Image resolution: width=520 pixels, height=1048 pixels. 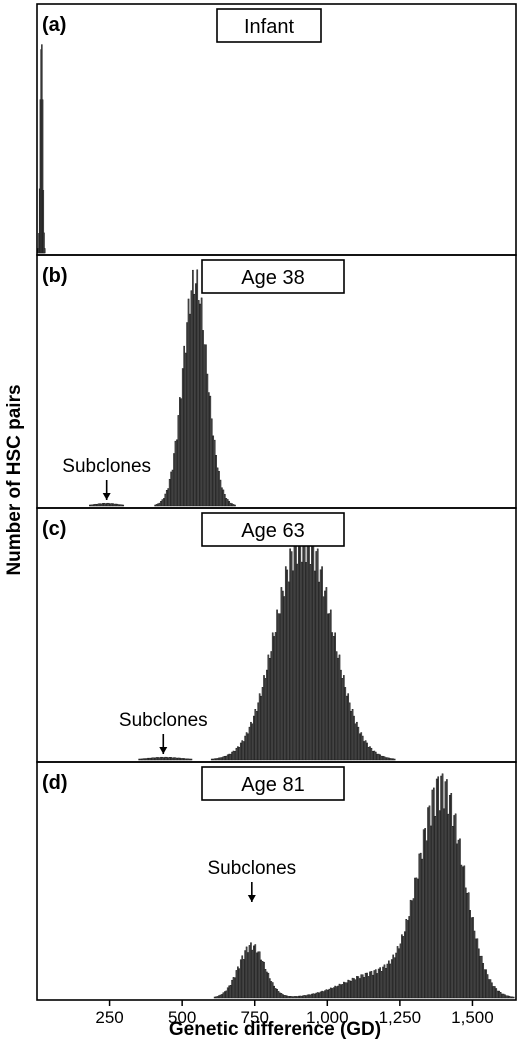 I want to click on panel-title: Infant, so click(x=269, y=27).